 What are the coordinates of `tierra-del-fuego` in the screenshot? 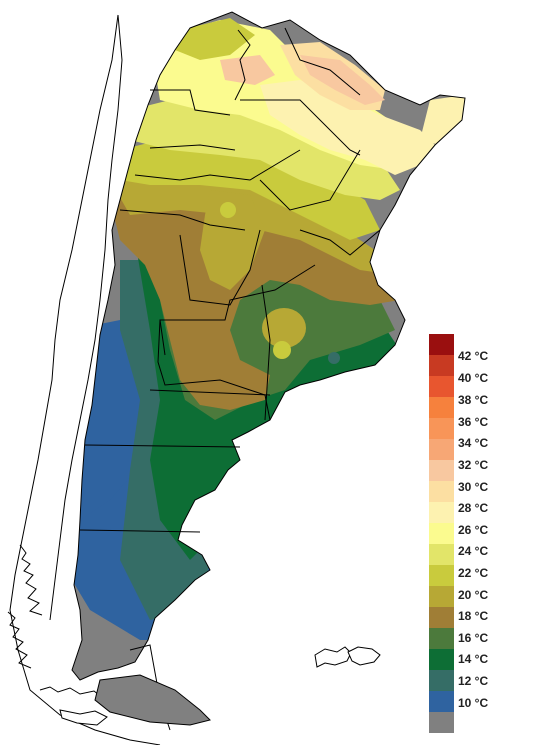 It's located at (135, 700).